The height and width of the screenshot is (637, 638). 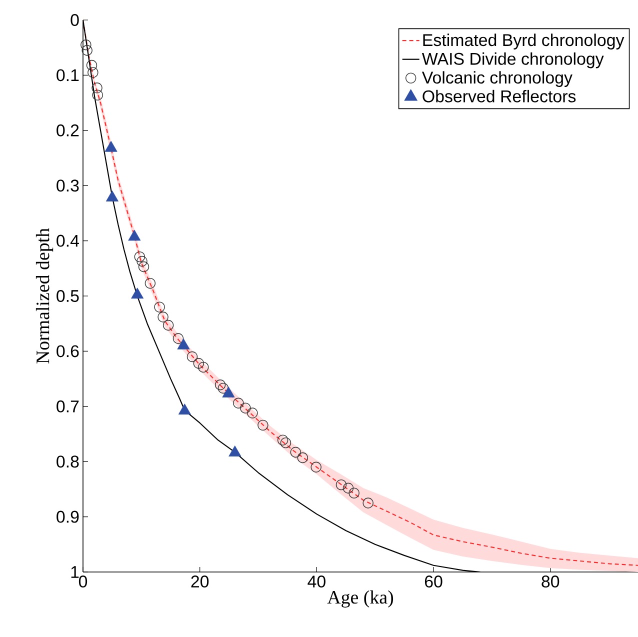 I want to click on legend-label: Estimated Byrd chronology, so click(x=523, y=42).